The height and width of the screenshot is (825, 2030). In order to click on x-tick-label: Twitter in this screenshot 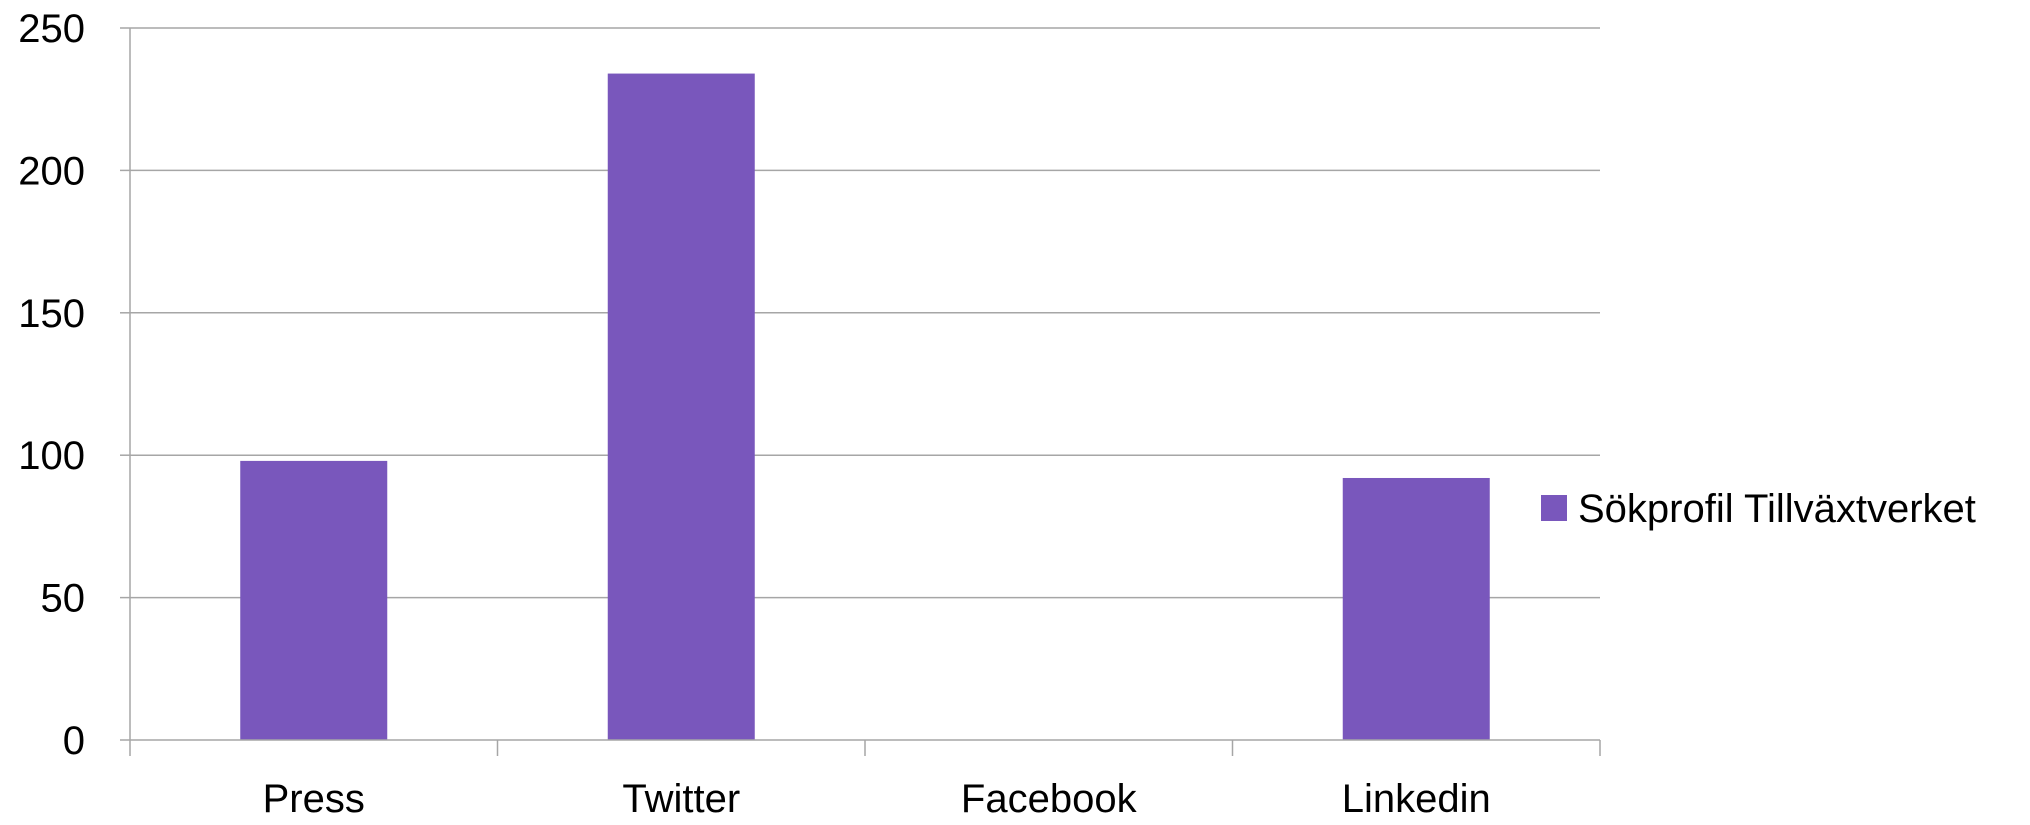, I will do `click(681, 798)`.